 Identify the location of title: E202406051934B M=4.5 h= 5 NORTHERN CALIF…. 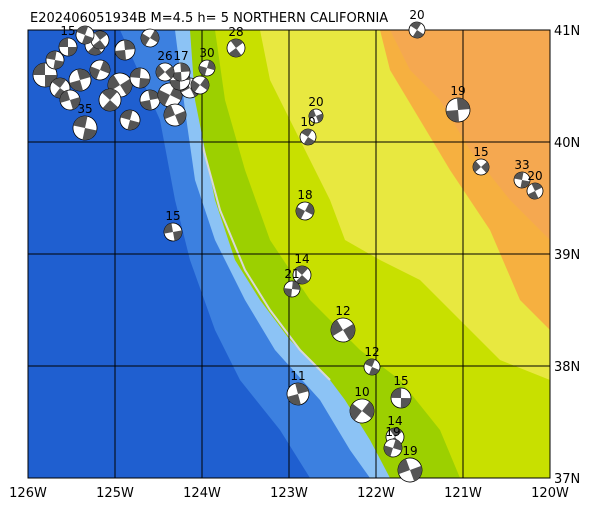
(209, 18).